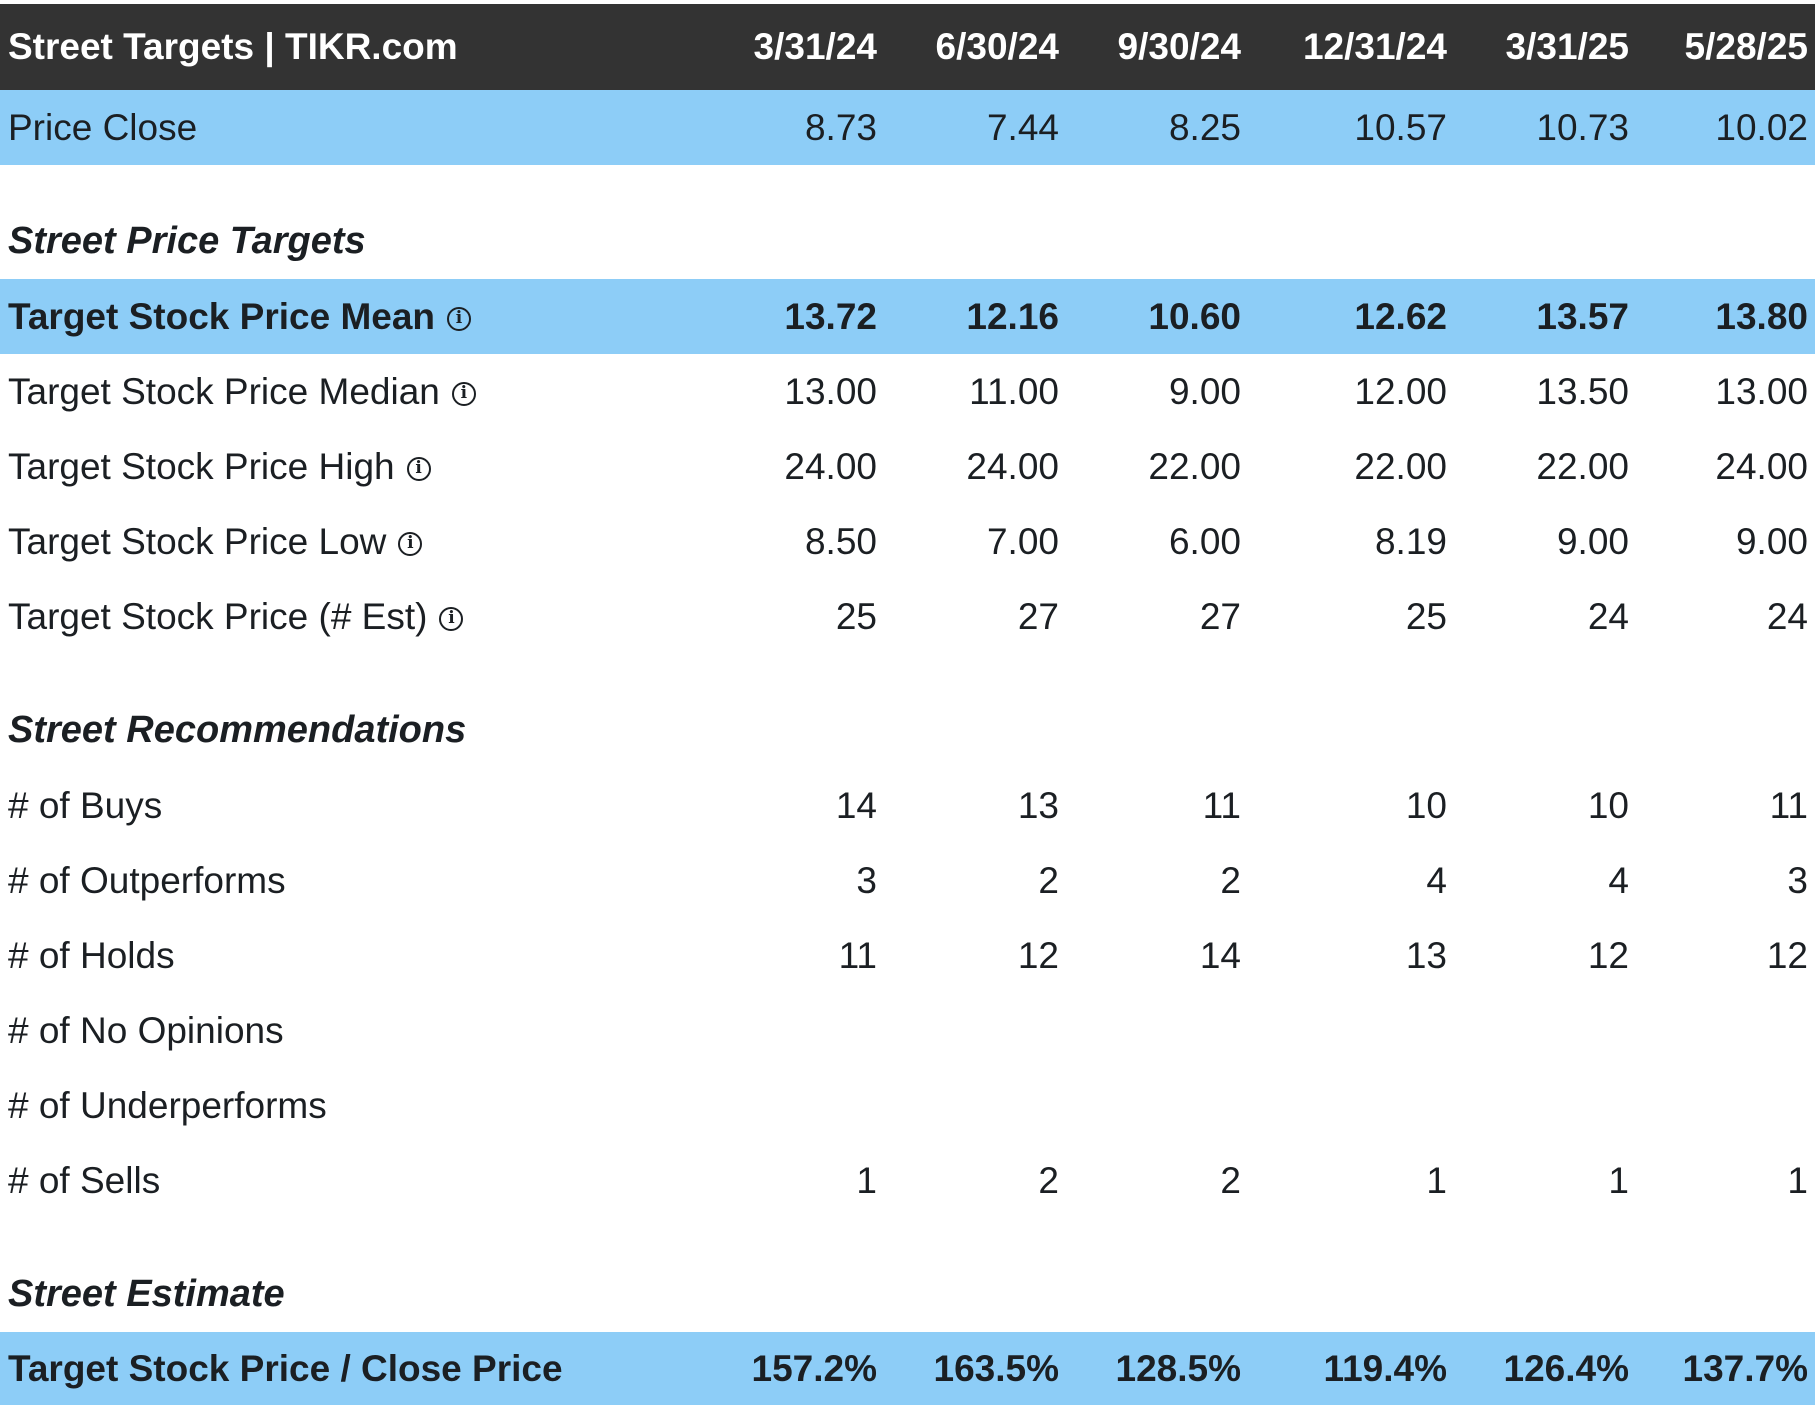 This screenshot has width=1815, height=1405. Describe the element at coordinates (1582, 127) in the screenshot. I see `value-cell: 10.73` at that location.